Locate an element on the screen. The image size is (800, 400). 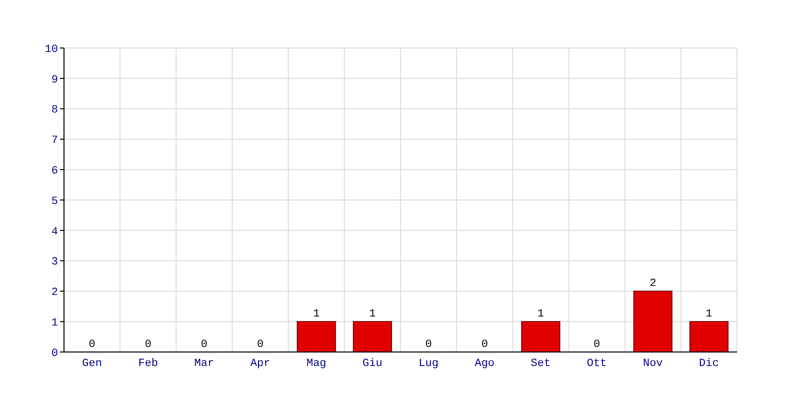
data-label: 2 is located at coordinates (653, 284).